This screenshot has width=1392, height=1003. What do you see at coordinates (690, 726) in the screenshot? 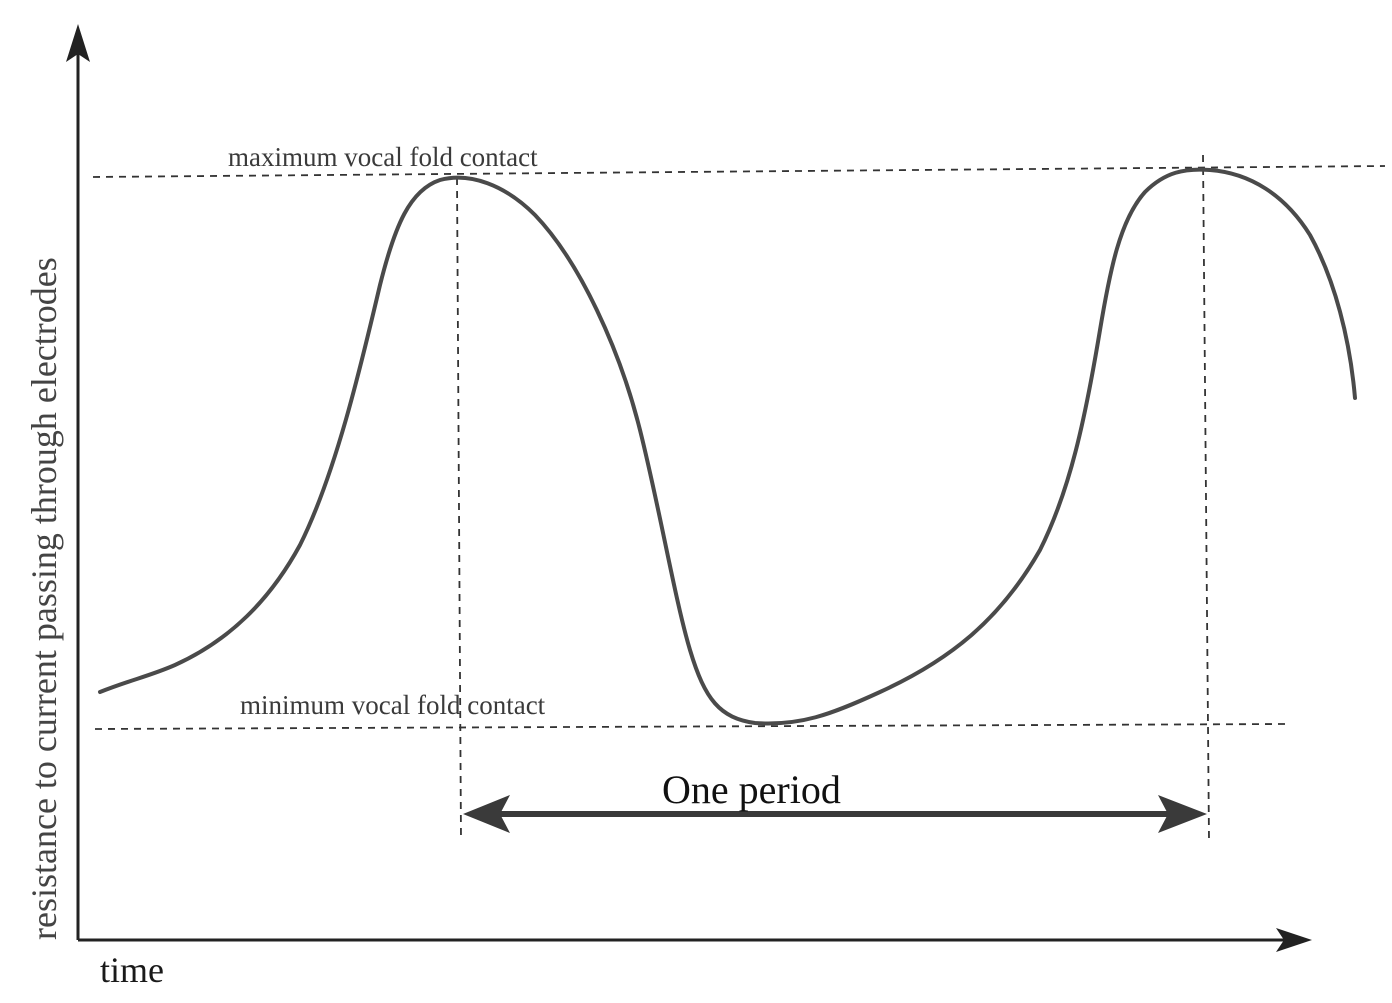
I see `min-contact-guide-line` at bounding box center [690, 726].